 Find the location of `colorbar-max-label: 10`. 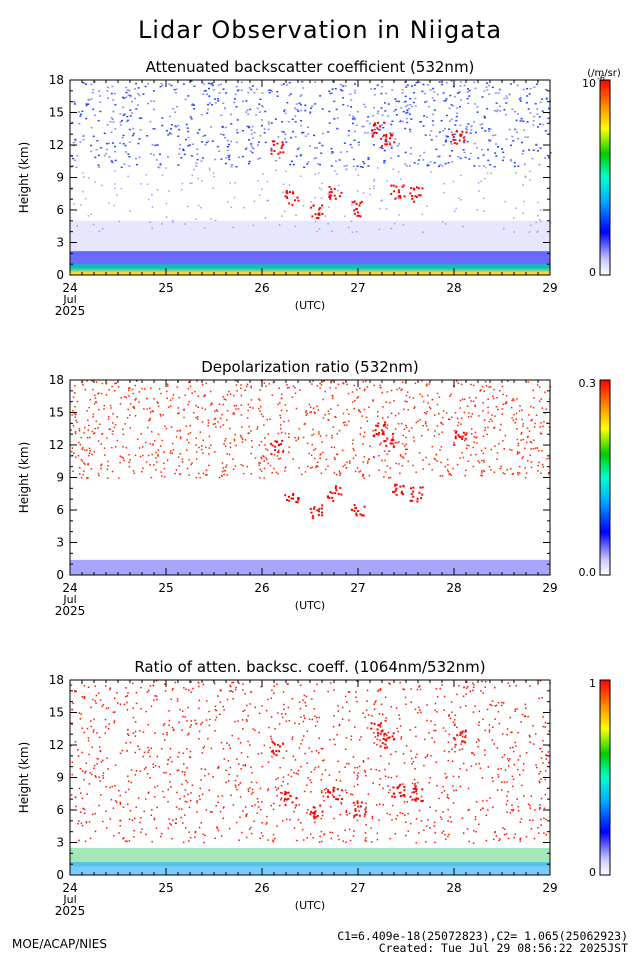

colorbar-max-label: 10 is located at coordinates (589, 83).